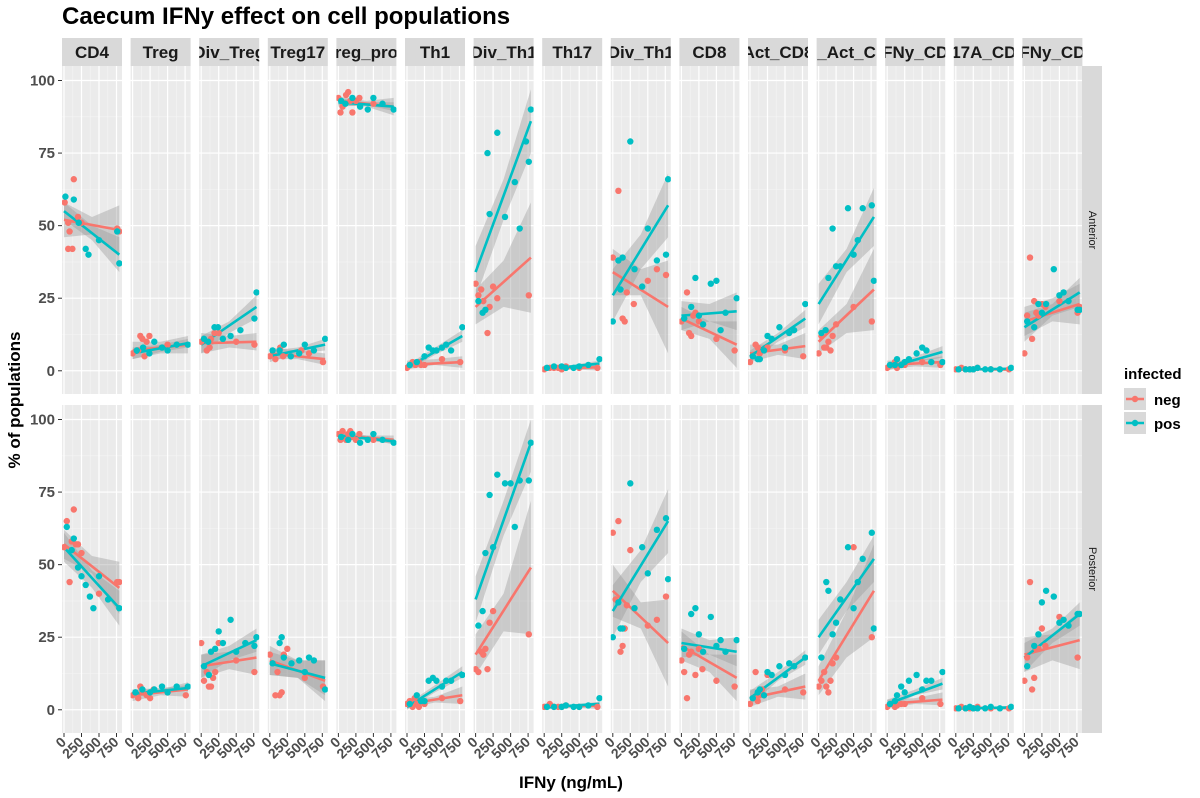 This screenshot has width=1200, height=798. I want to click on strip-label: Treg, so click(161, 52).